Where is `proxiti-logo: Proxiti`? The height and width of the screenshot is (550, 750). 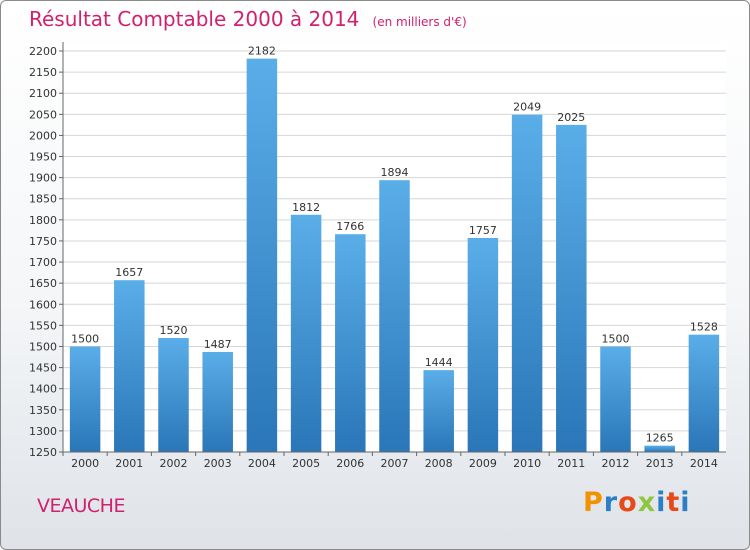
proxiti-logo: Proxiti is located at coordinates (637, 502).